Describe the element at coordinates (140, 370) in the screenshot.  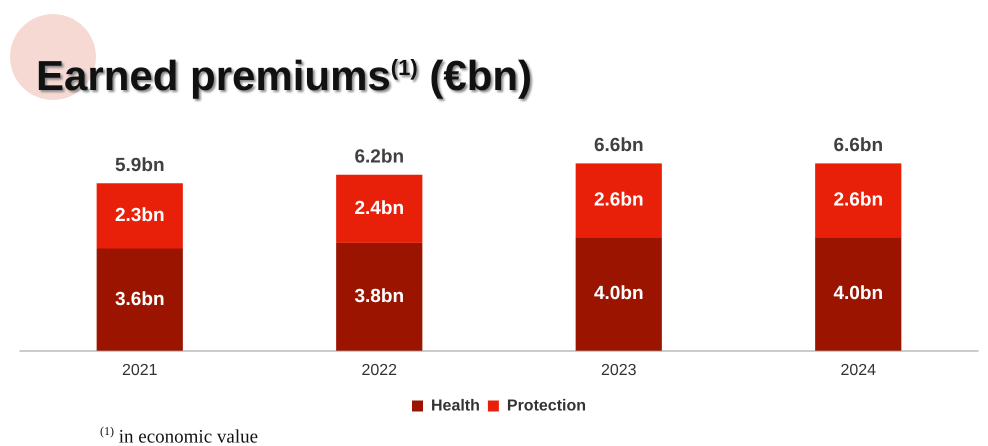
I see `x-tick-label: 2021` at that location.